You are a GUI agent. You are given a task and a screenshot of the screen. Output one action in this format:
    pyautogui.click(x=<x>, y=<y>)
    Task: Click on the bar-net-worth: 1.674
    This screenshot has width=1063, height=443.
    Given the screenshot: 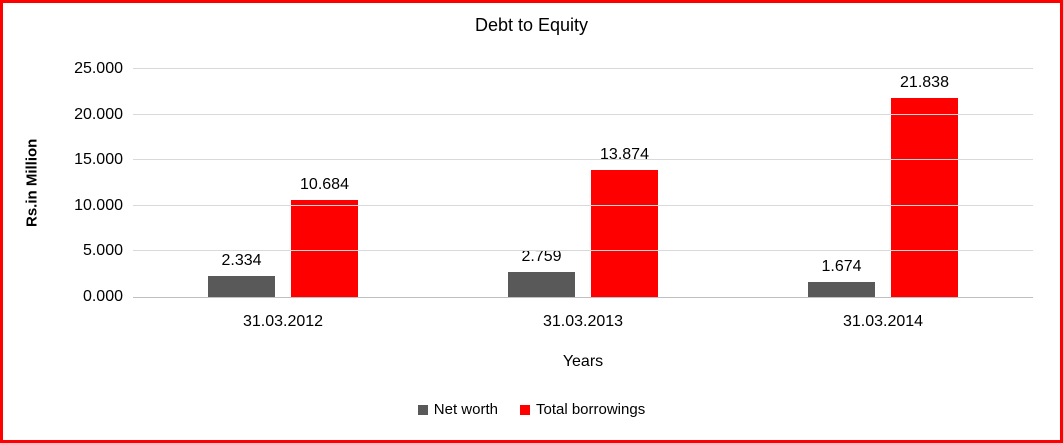 What is the action you would take?
    pyautogui.click(x=841, y=277)
    